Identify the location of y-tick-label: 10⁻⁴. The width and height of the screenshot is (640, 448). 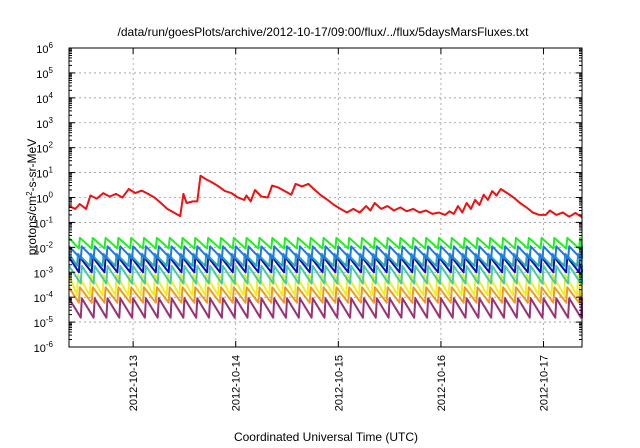
(44, 297).